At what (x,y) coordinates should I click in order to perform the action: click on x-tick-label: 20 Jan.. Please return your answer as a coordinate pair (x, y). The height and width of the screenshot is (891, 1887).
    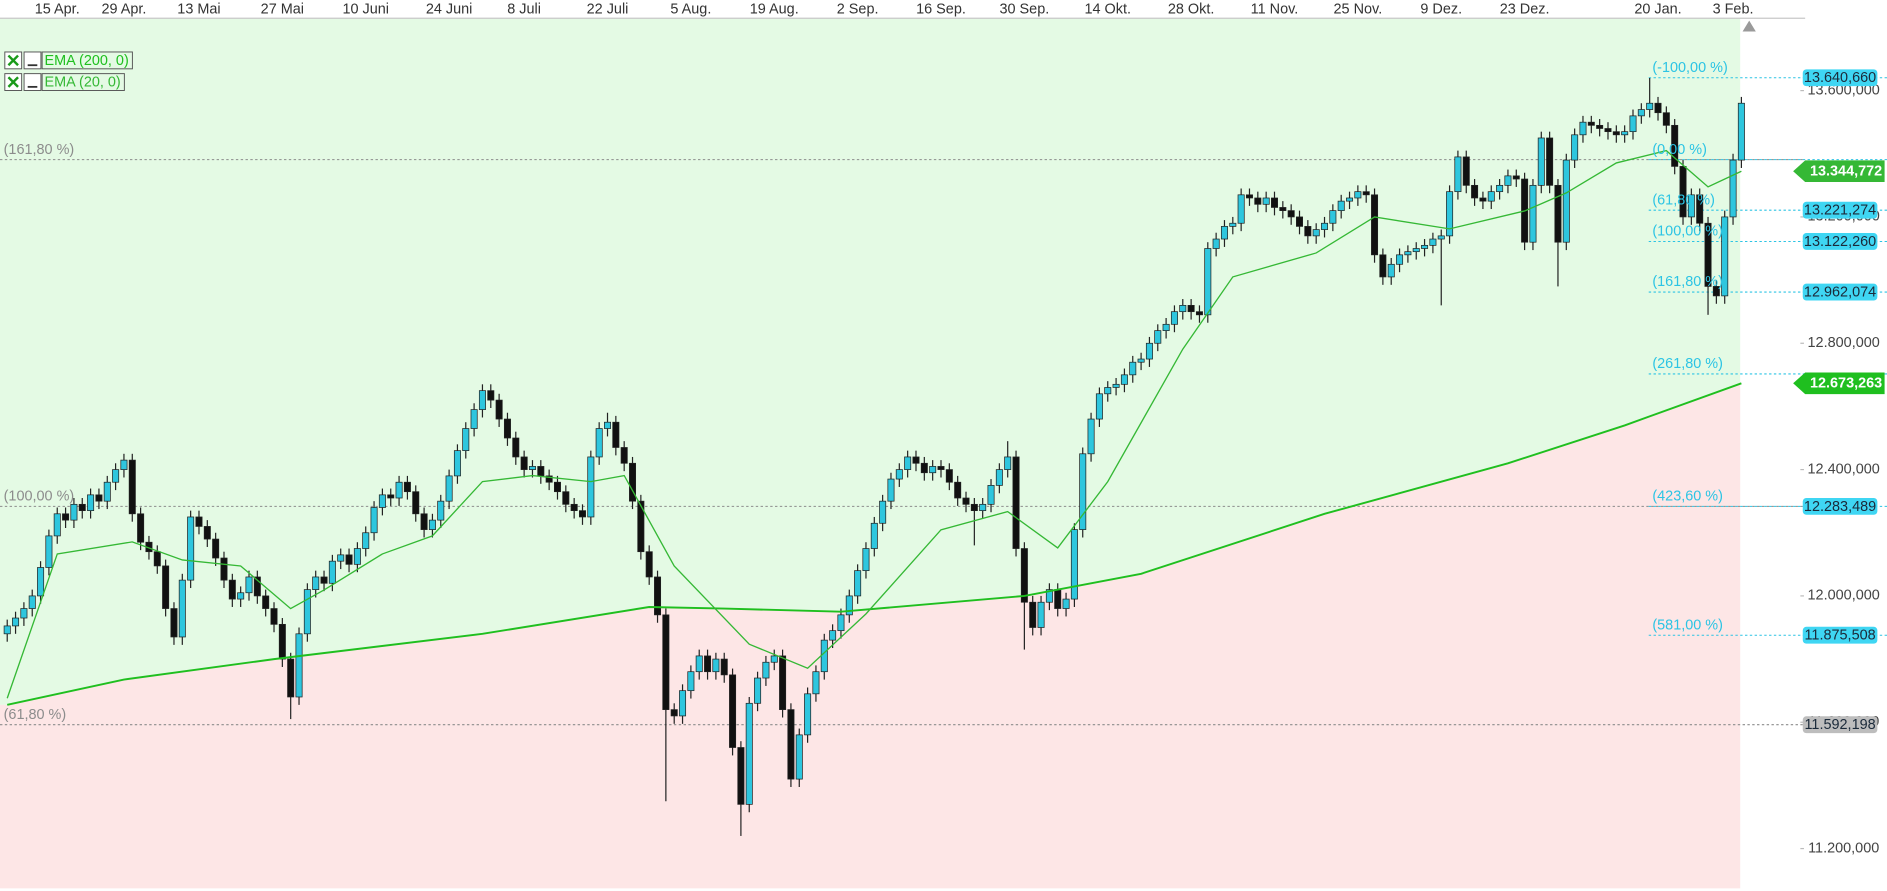
    Looking at the image, I should click on (1657, 10).